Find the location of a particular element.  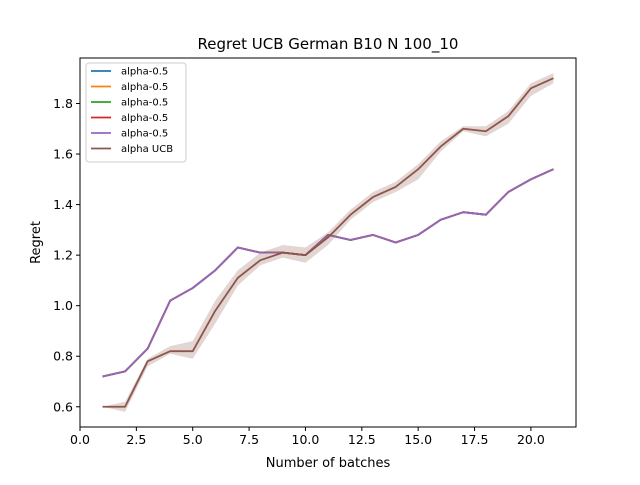

y-axis-label: Regret is located at coordinates (36, 242).